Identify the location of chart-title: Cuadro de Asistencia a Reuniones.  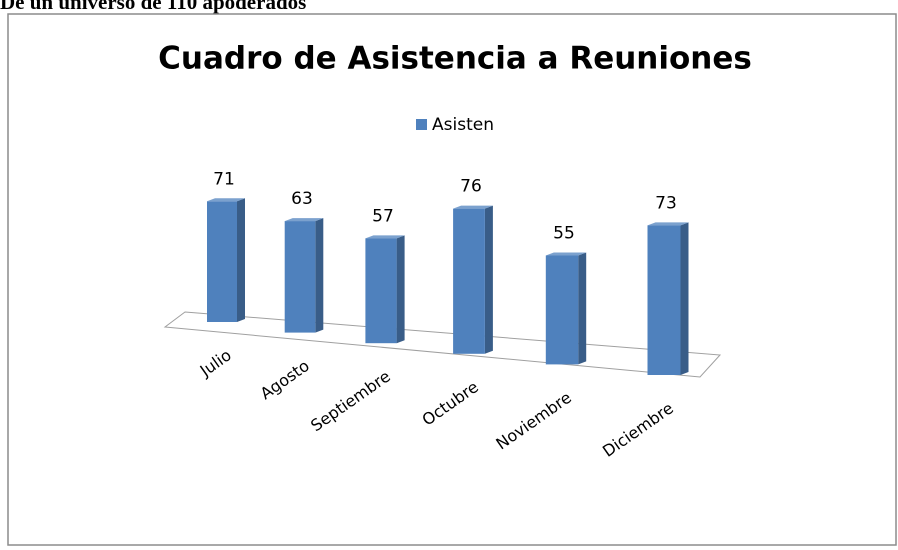
(455, 59).